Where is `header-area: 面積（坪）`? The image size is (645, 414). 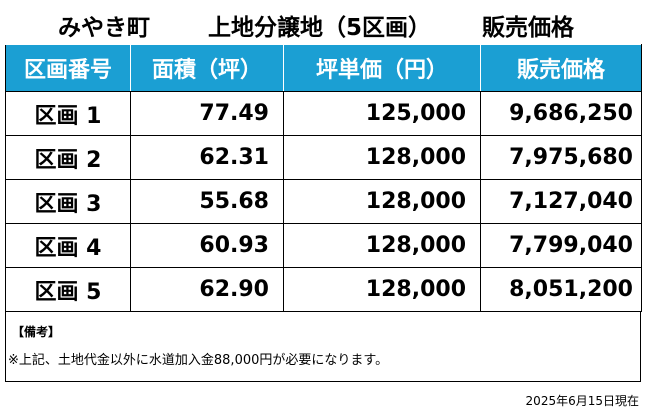 header-area: 面積（坪） is located at coordinates (207, 68).